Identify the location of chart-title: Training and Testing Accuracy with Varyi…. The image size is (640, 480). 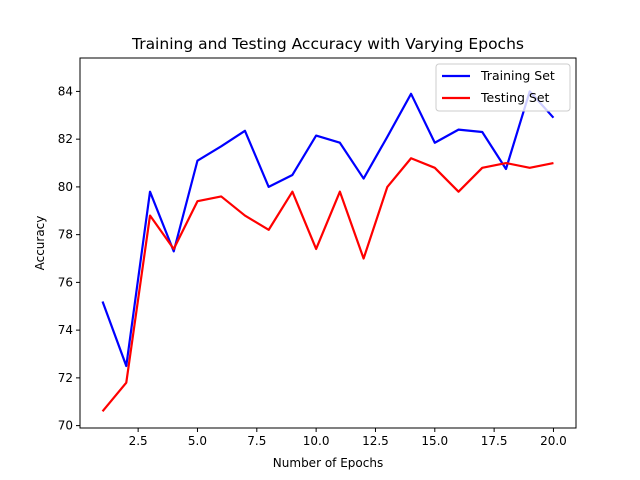
(327, 44).